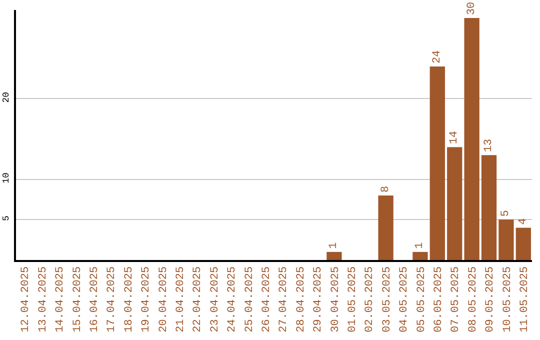 Image resolution: width=540 pixels, height=340 pixels. What do you see at coordinates (472, 9) in the screenshot?
I see `data-label: 30` at bounding box center [472, 9].